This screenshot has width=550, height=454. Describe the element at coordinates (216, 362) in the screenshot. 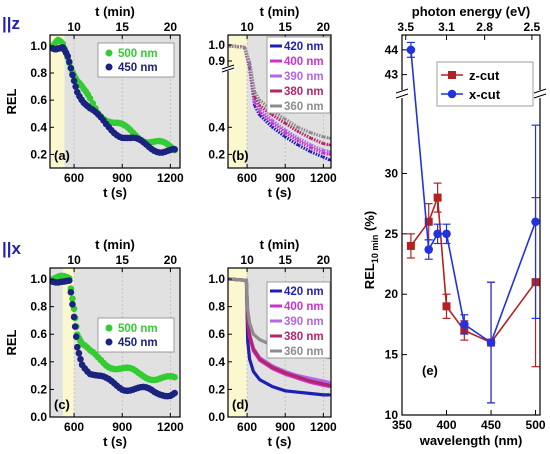

I see `y-tick-label: 0.4` at that location.